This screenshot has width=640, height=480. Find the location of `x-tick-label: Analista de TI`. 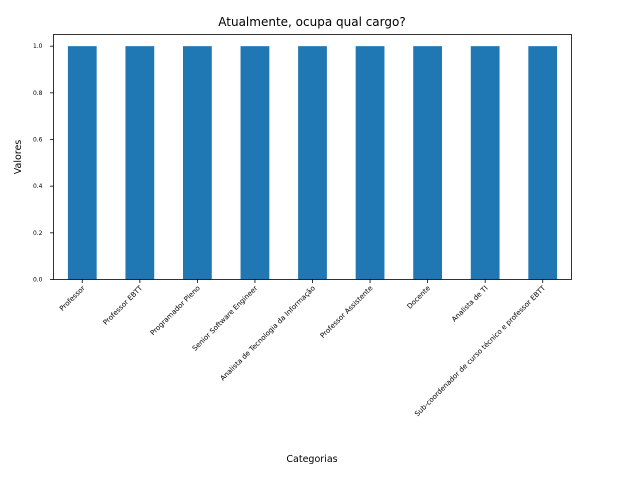

x-tick-label: Analista de TI is located at coordinates (469, 303).